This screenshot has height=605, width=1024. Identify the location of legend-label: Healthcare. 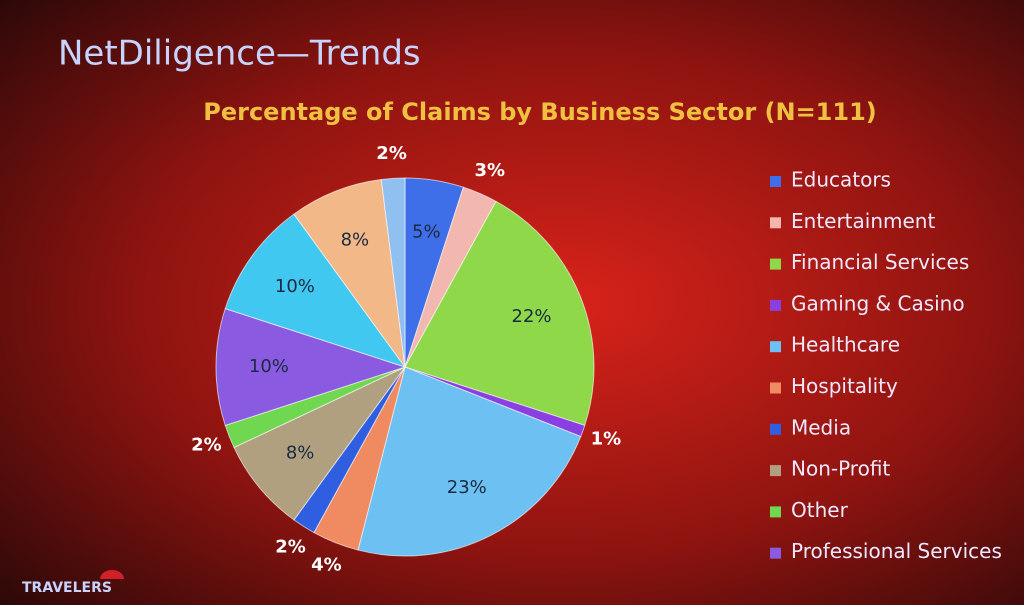
(845, 345).